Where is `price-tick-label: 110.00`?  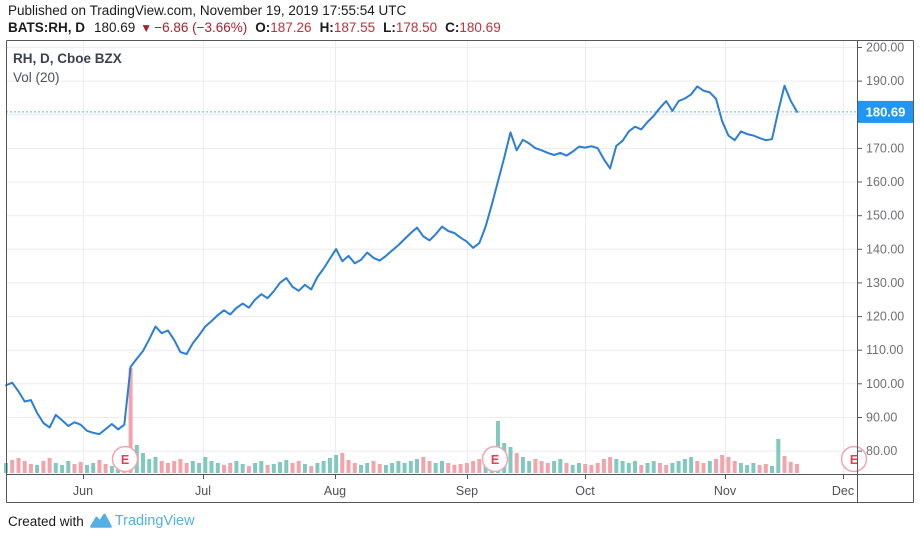 price-tick-label: 110.00 is located at coordinates (884, 350).